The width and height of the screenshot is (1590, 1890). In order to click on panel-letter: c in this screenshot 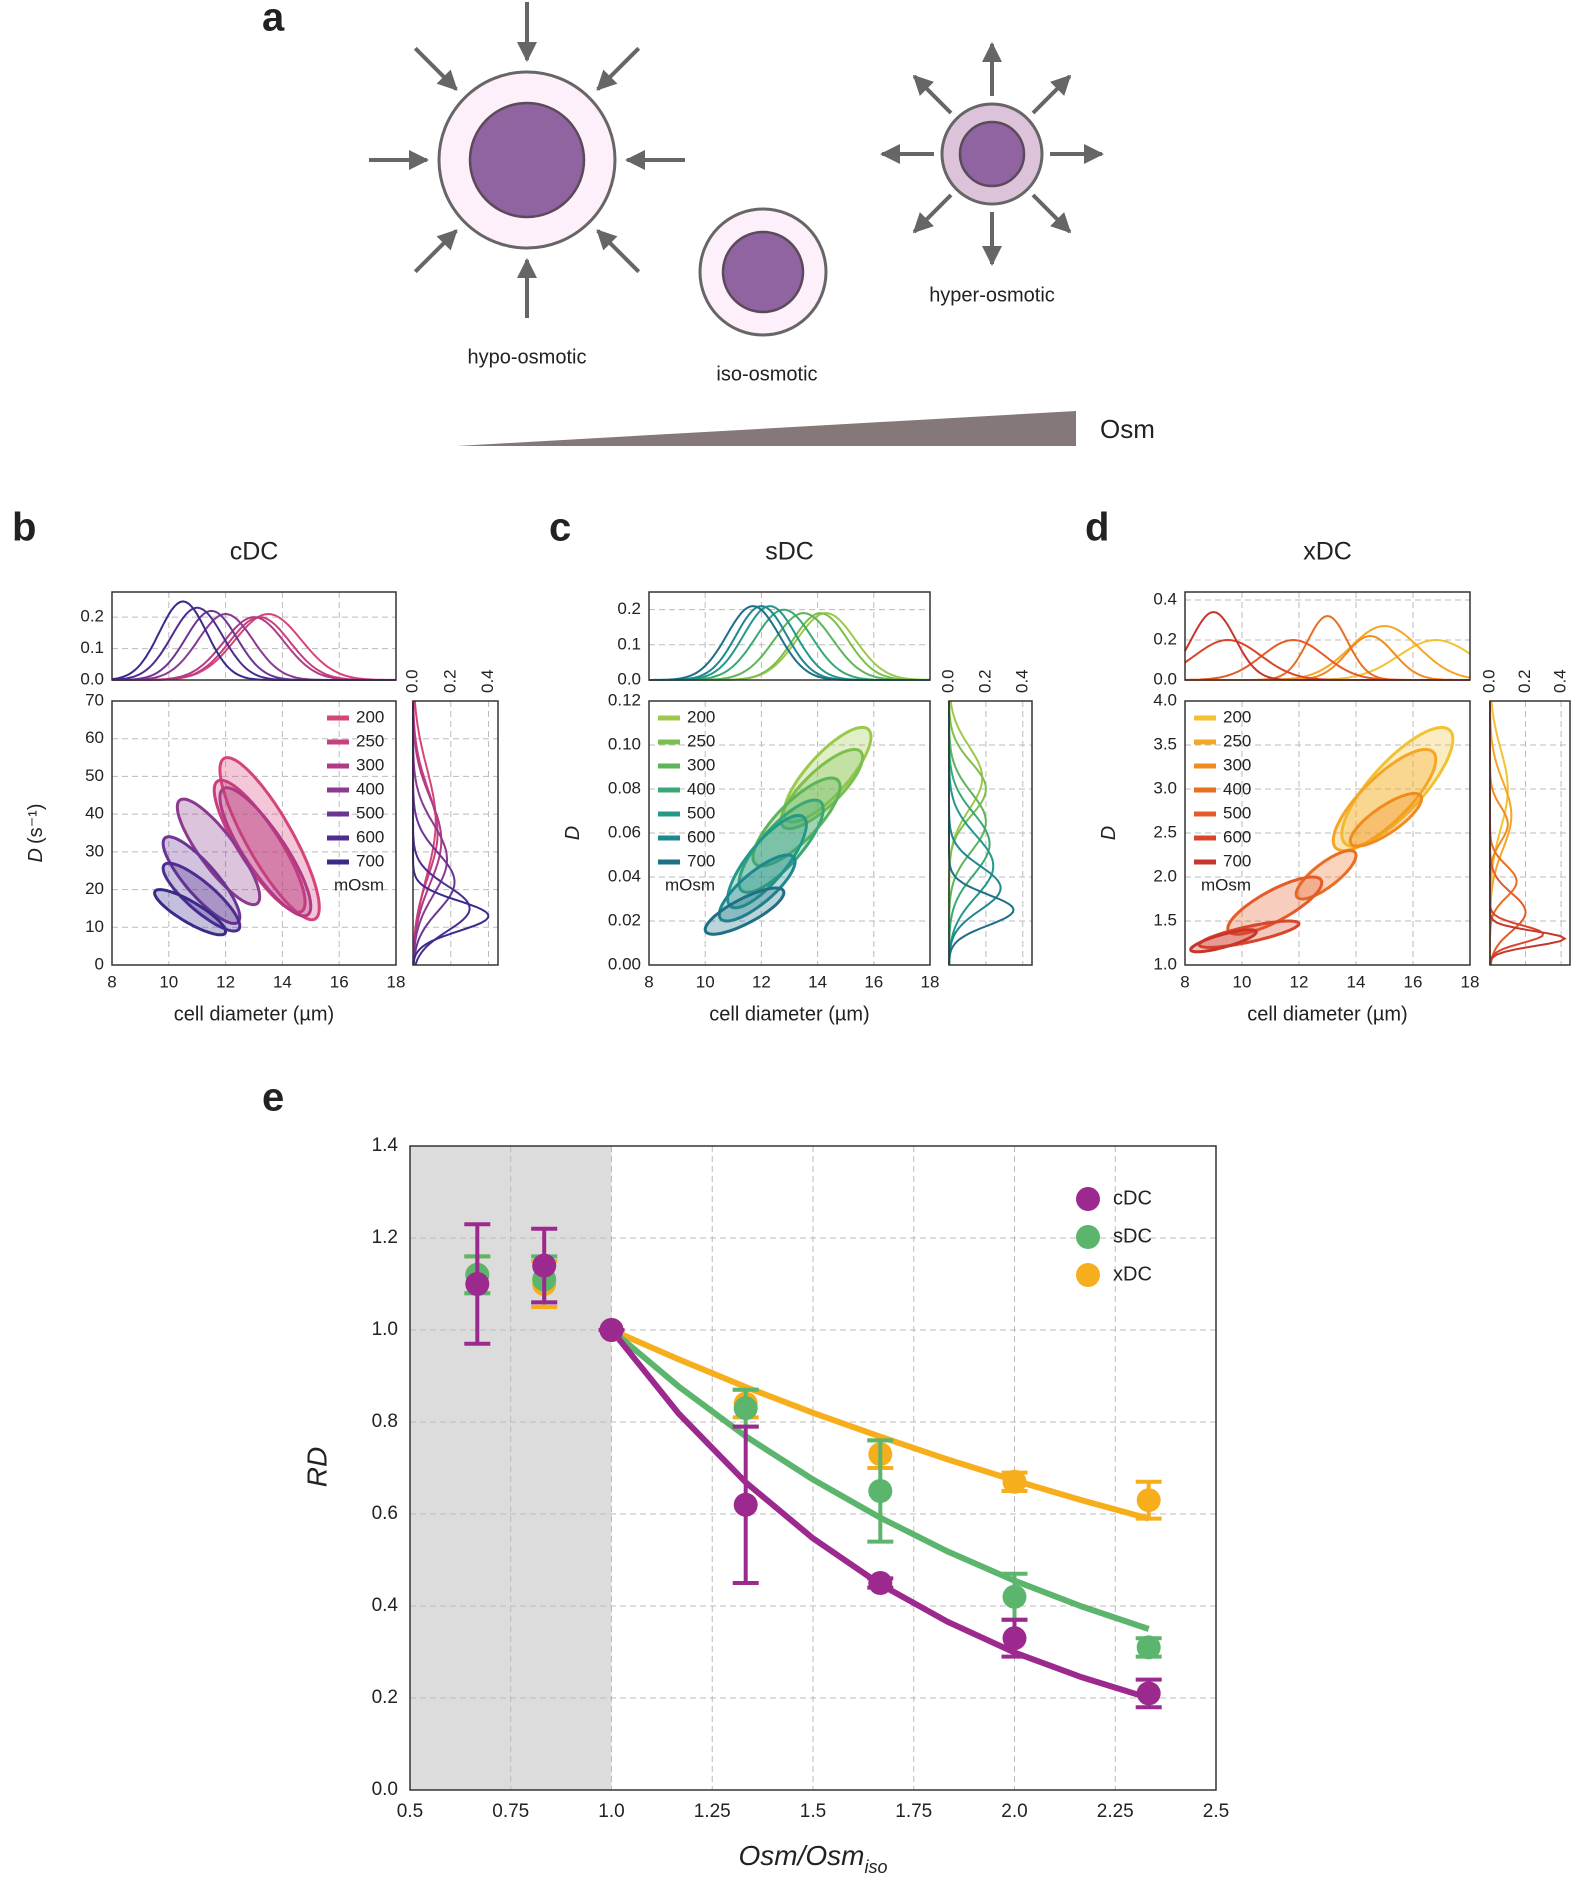, I will do `click(560, 528)`.